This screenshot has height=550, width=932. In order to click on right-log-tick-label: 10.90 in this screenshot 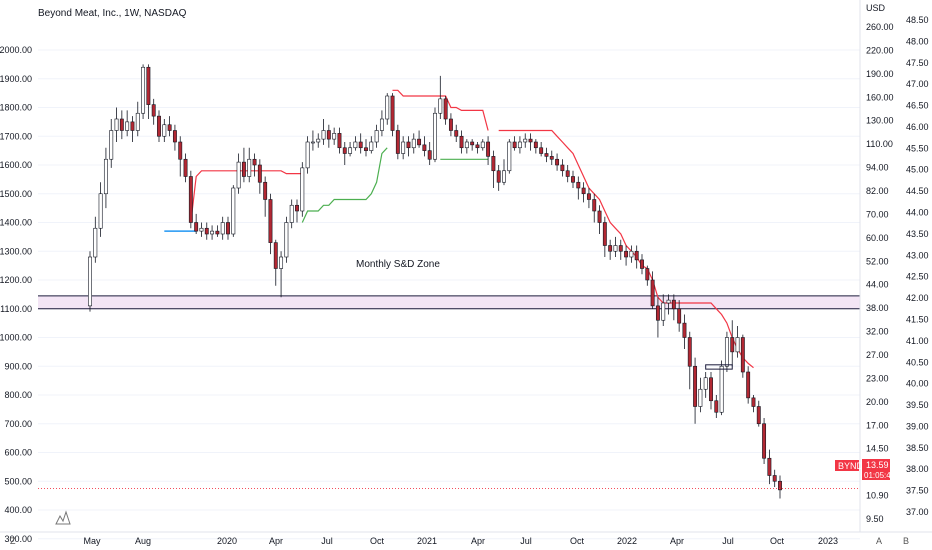, I will do `click(877, 496)`.